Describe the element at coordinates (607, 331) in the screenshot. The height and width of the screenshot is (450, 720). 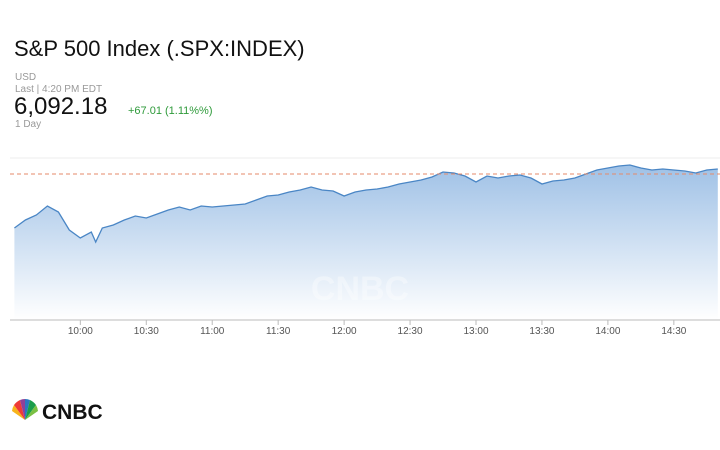
I see `x-tick-label: 14:00` at that location.